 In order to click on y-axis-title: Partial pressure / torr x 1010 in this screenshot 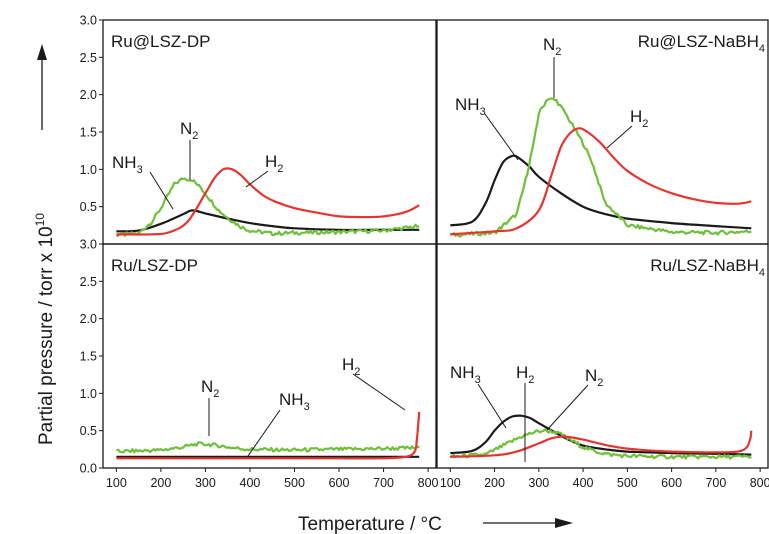, I will do `click(45, 329)`.